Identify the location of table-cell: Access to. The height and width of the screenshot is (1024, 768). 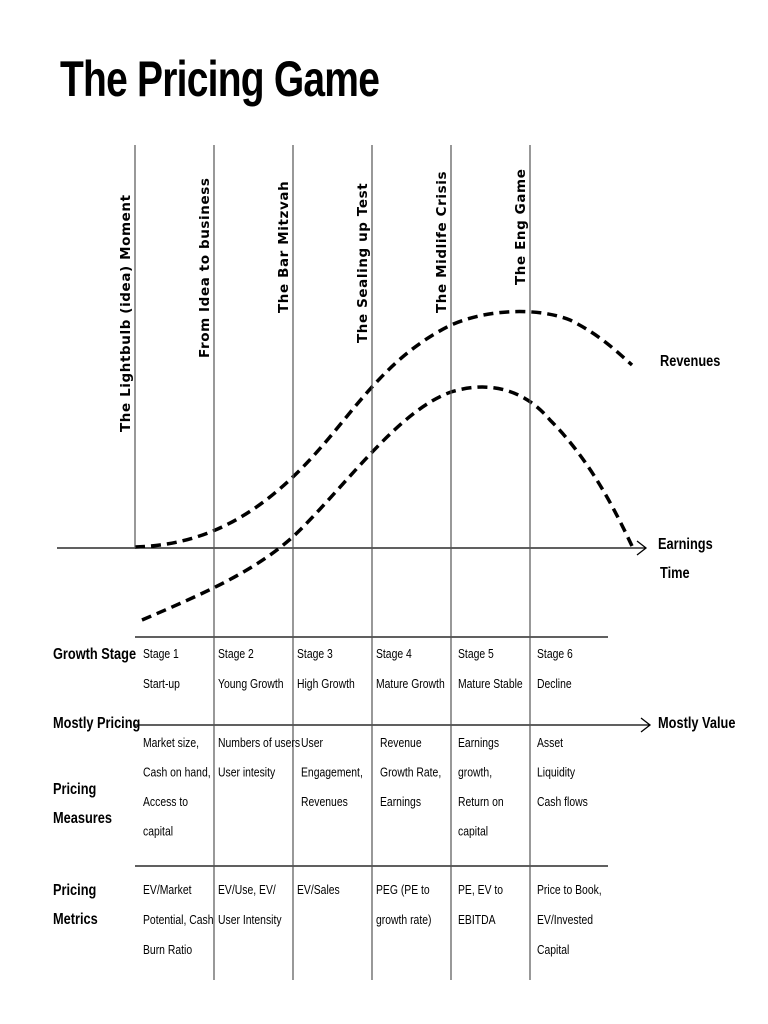
(165, 802).